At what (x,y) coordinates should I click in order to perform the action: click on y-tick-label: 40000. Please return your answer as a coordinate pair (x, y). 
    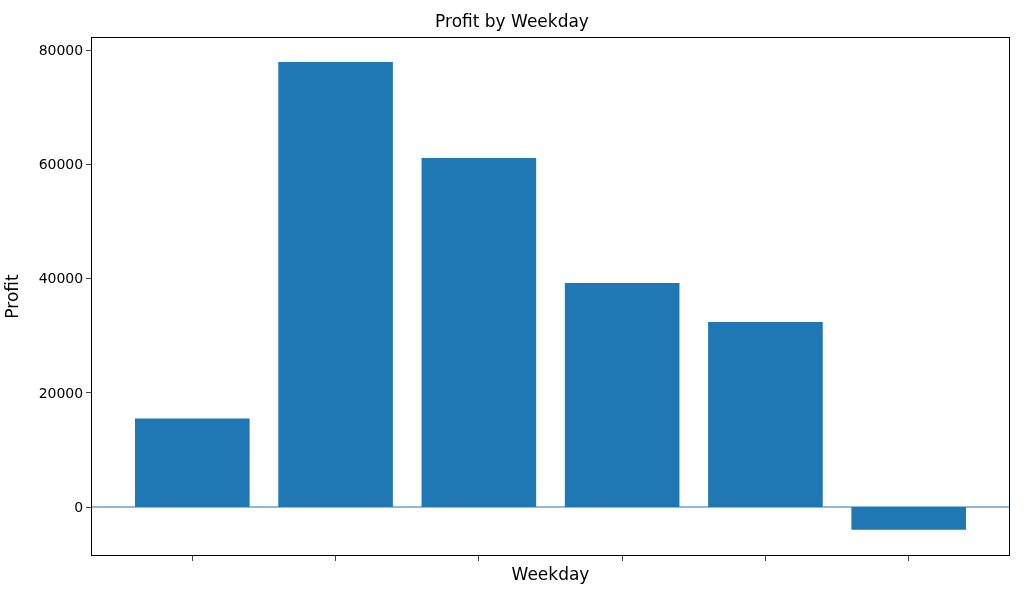
    Looking at the image, I should click on (61, 278).